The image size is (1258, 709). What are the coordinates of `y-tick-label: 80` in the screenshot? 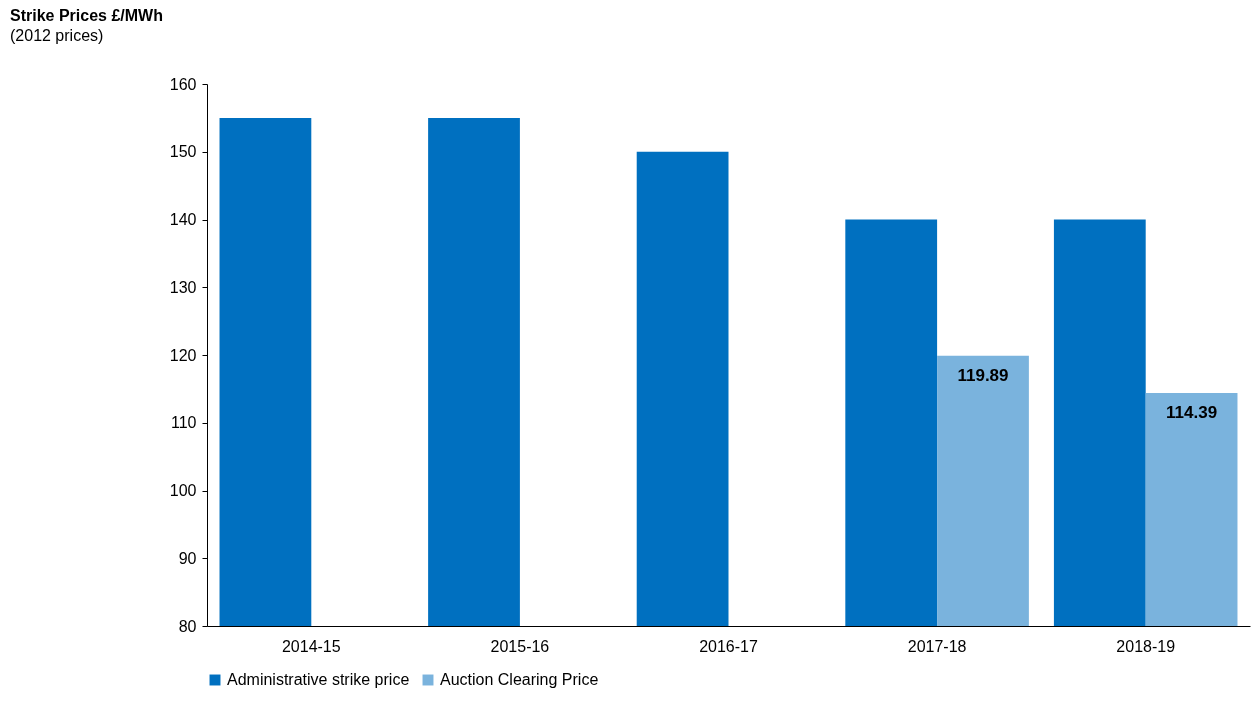 It's located at (187, 626).